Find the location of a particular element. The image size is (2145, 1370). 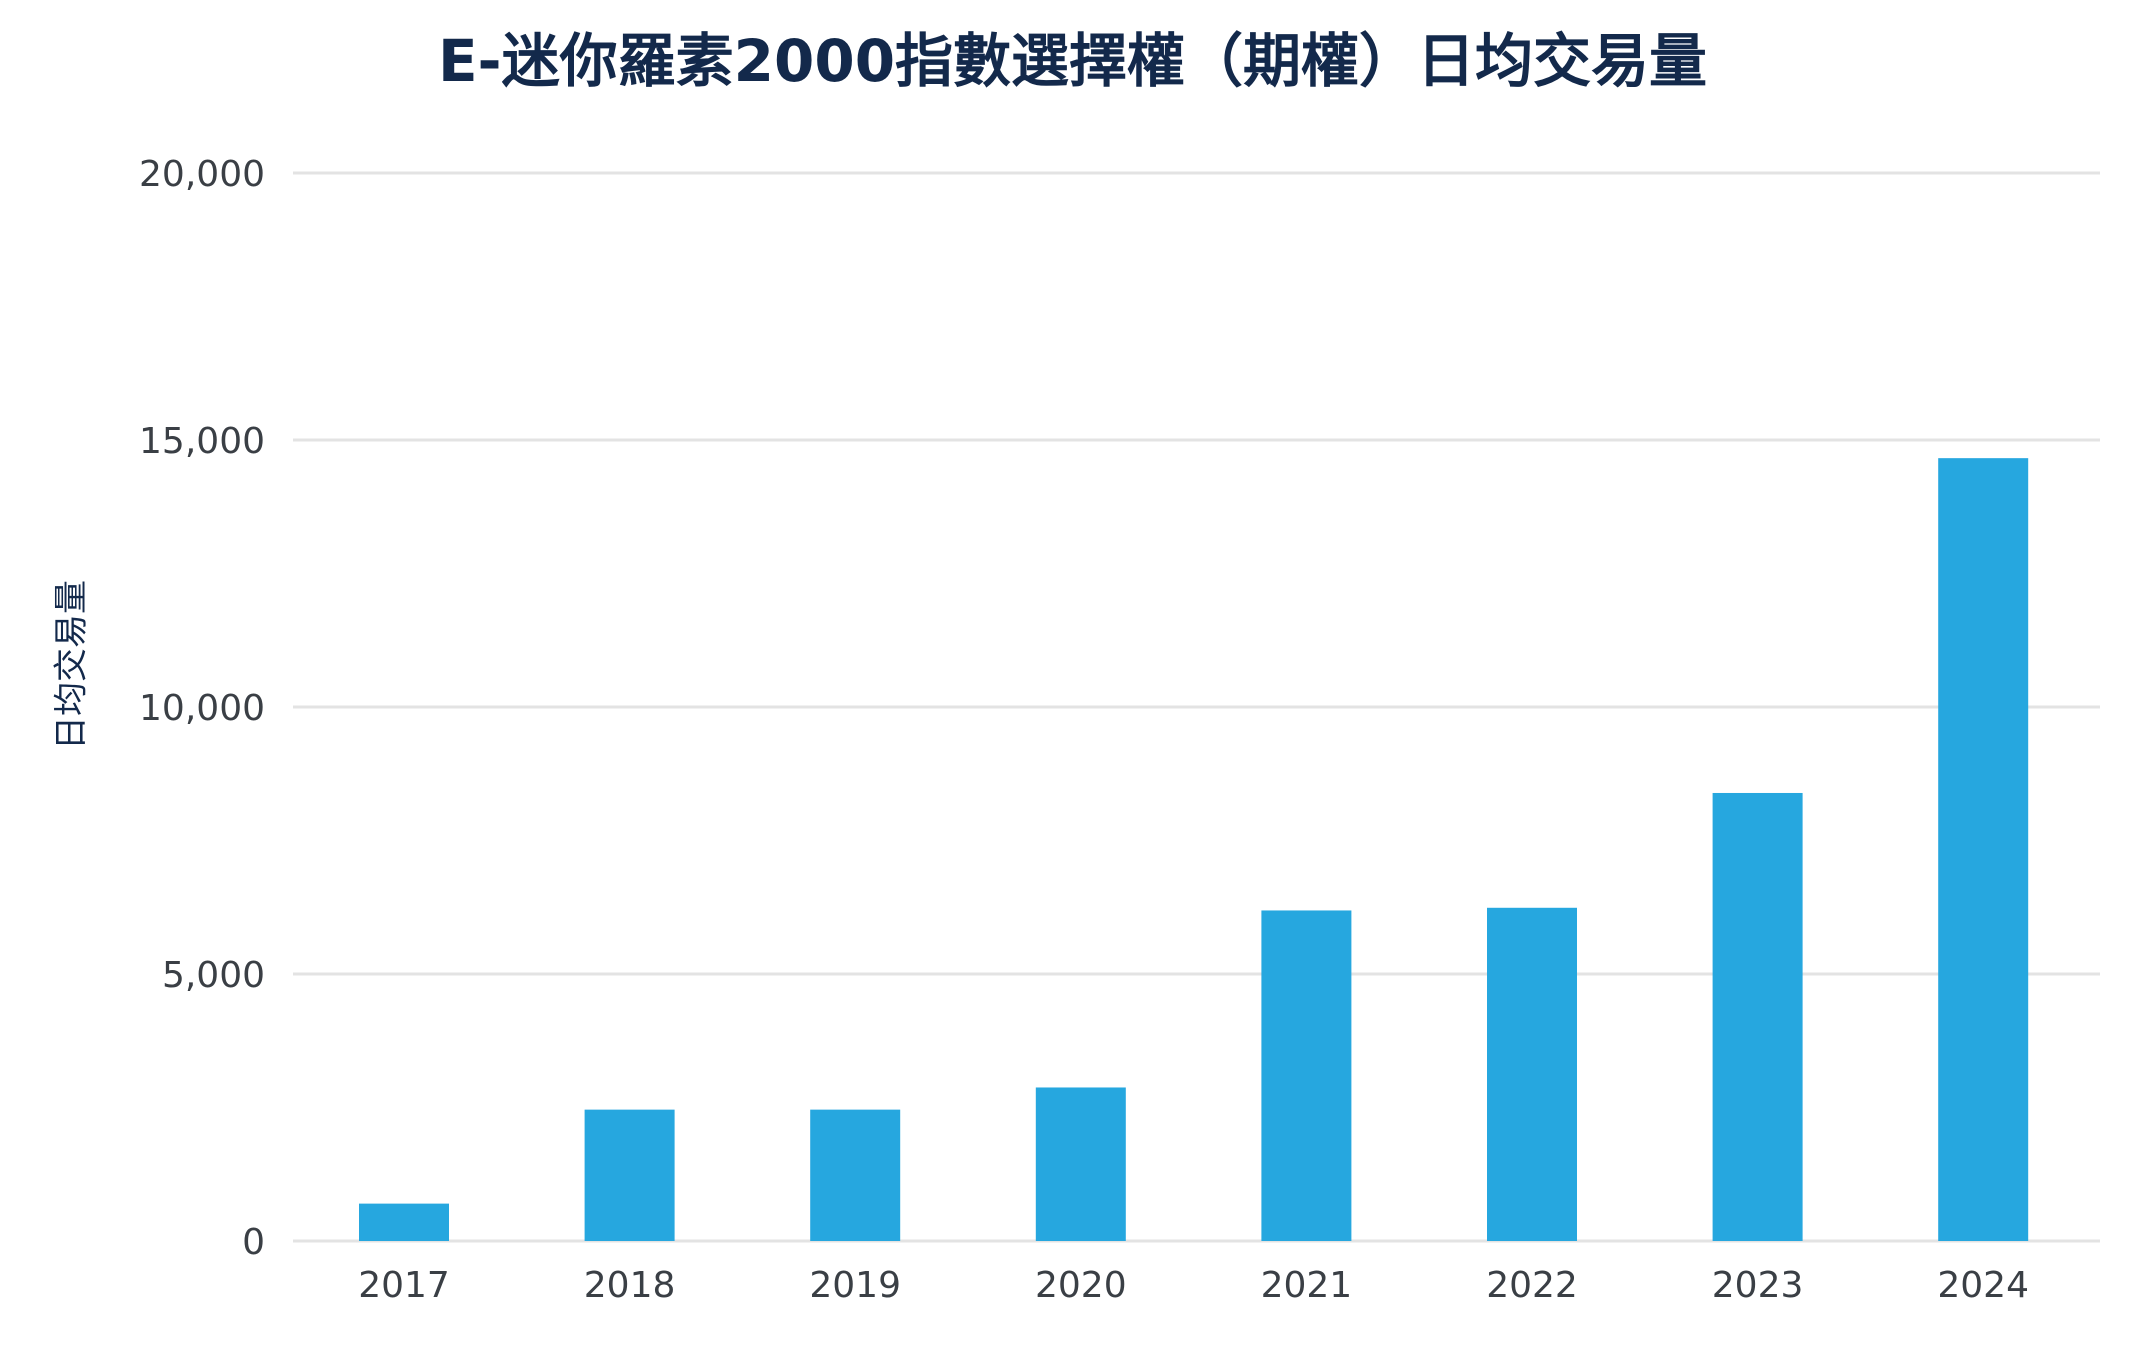

x-tick-label: 2018 is located at coordinates (630, 1285).